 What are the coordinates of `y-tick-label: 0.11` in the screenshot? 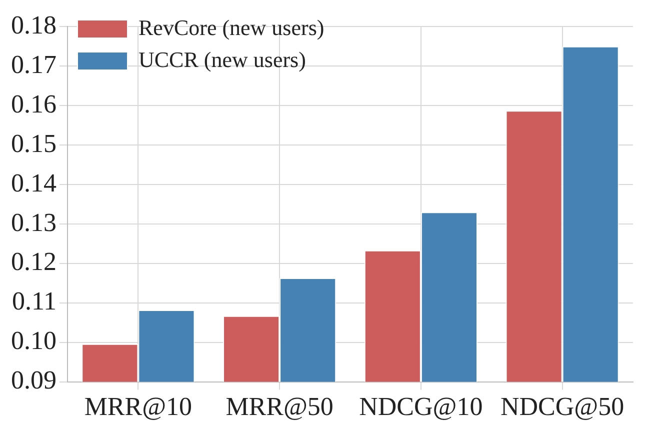 It's located at (34, 301).